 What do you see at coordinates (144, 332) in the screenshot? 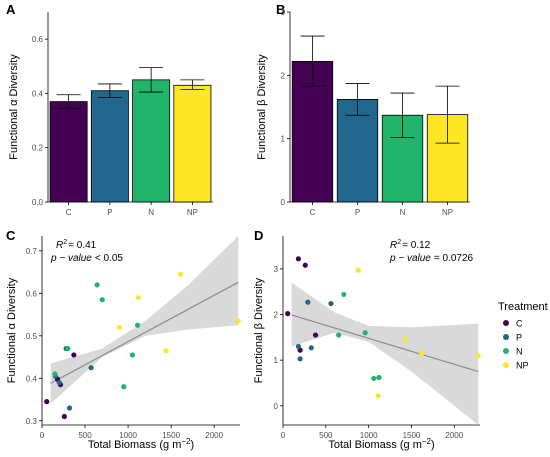
I see `panel-c-regression-line` at bounding box center [144, 332].